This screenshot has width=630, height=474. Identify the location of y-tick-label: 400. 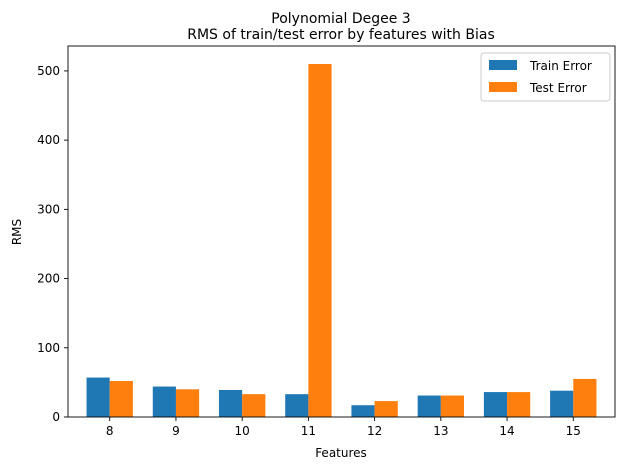
(48, 140).